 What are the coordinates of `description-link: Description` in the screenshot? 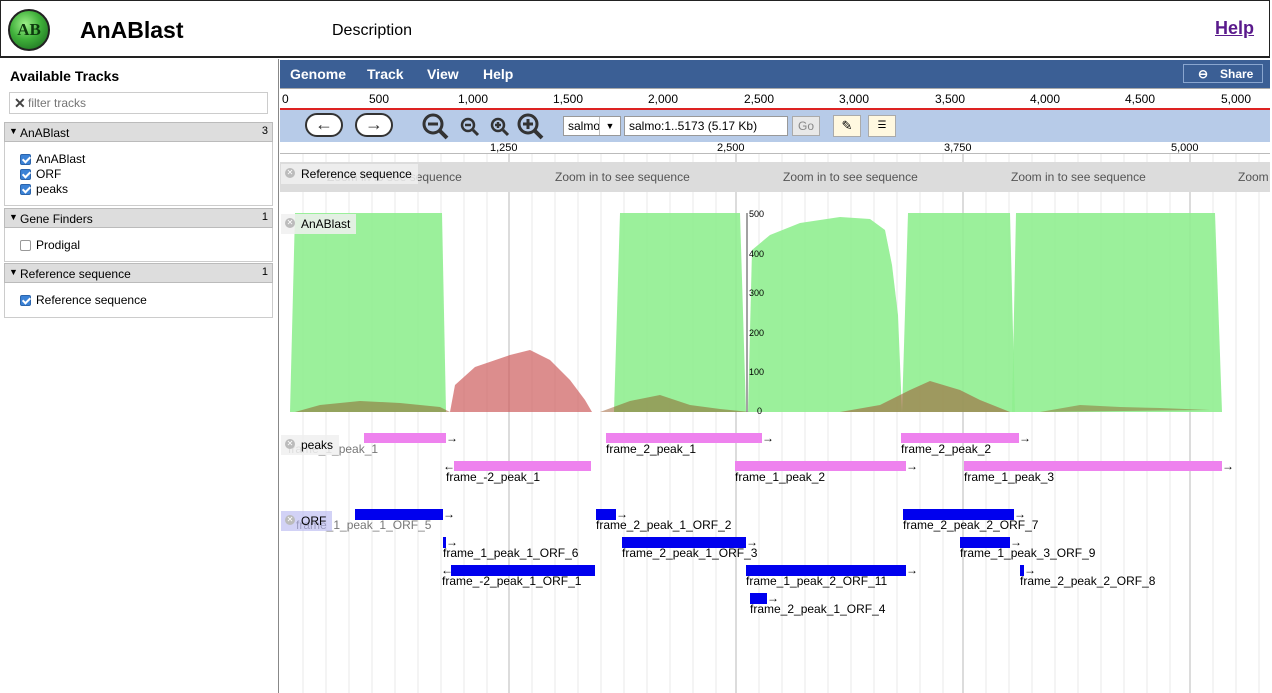 It's located at (372, 30).